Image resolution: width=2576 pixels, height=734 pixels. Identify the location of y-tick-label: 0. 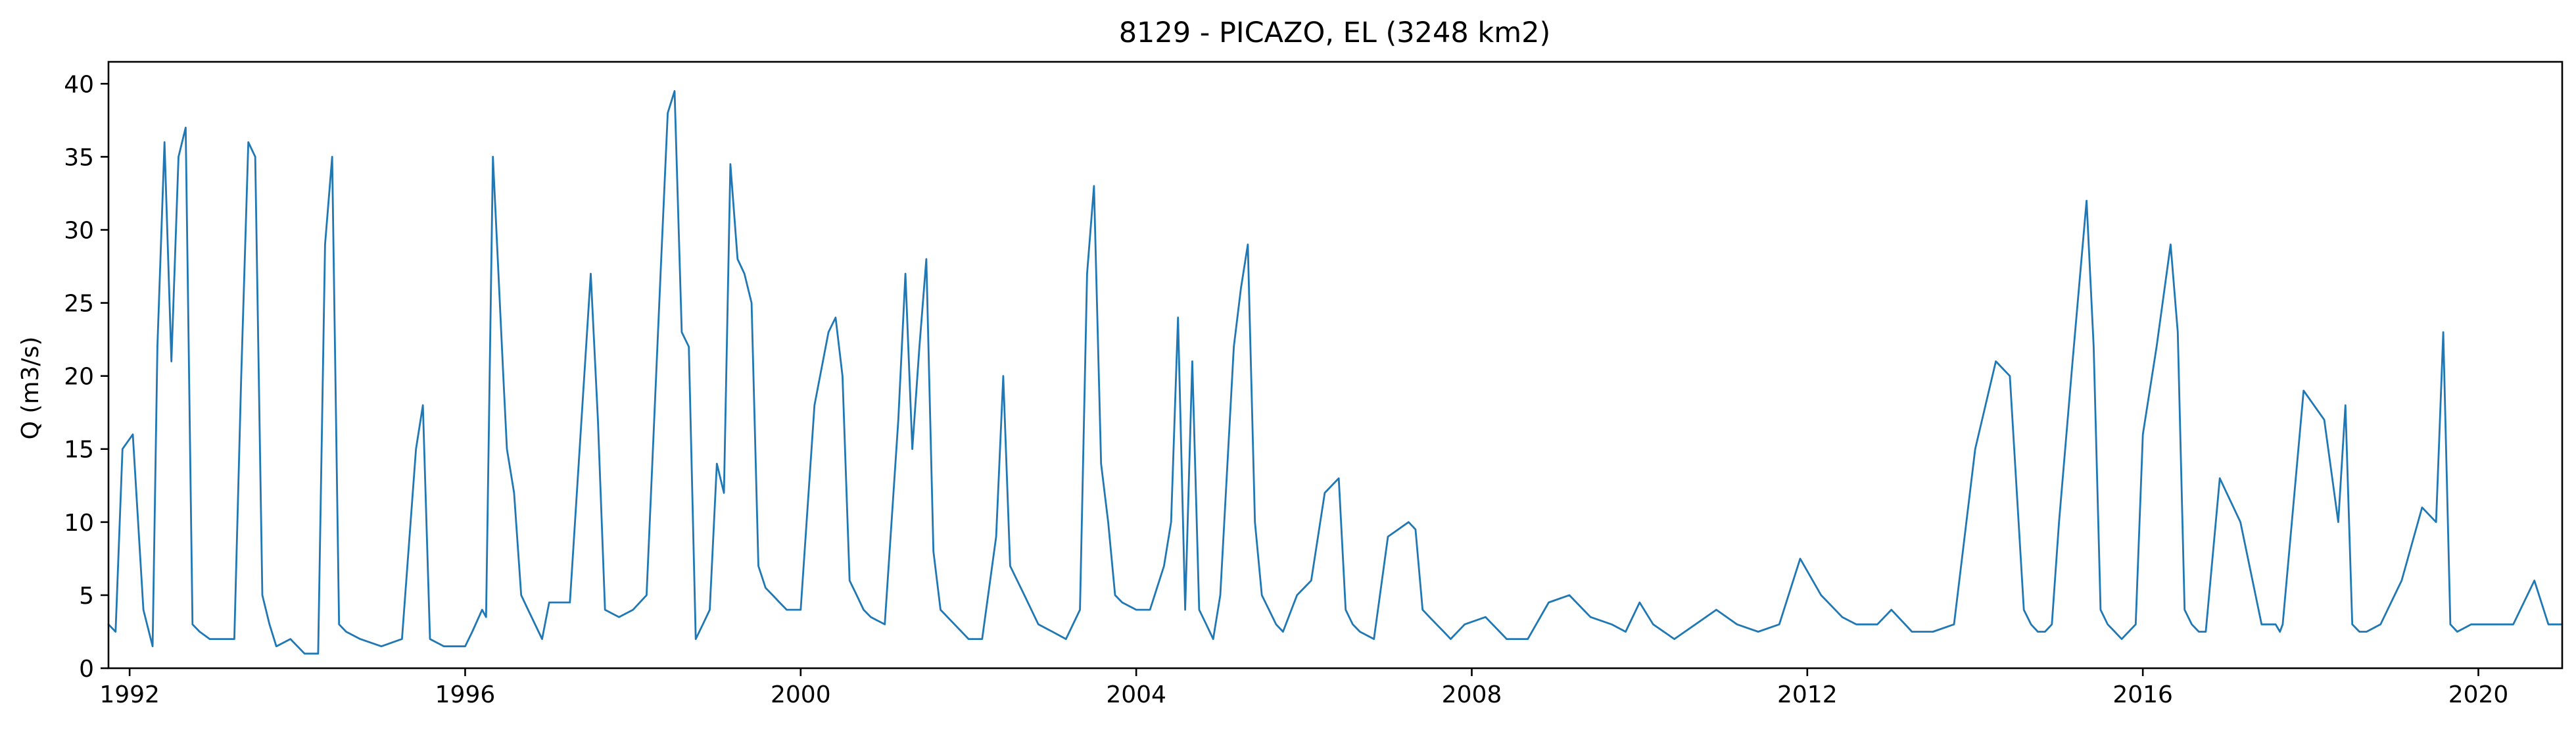
(87, 670).